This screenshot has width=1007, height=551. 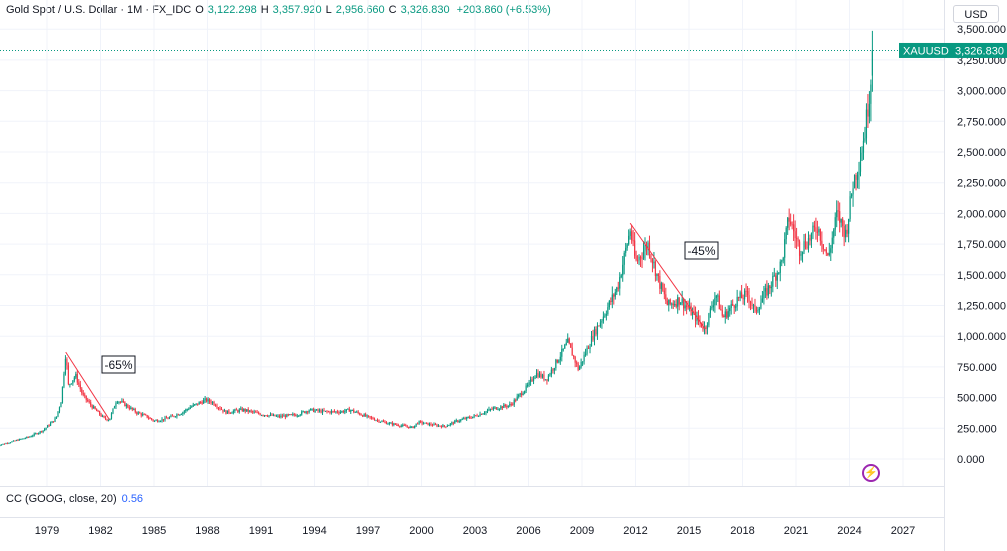 I want to click on currency-button: USD, so click(x=976, y=14).